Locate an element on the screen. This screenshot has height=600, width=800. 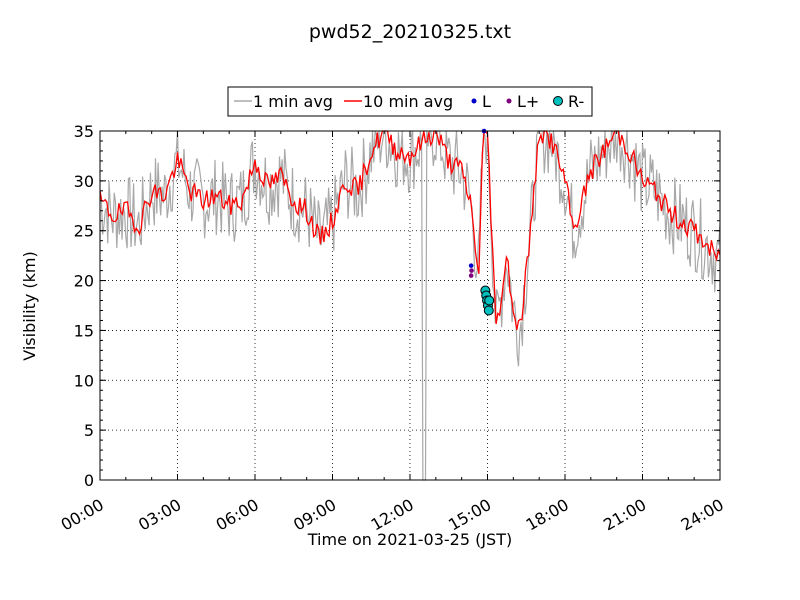
legend-label: 10 min avg is located at coordinates (408, 101).